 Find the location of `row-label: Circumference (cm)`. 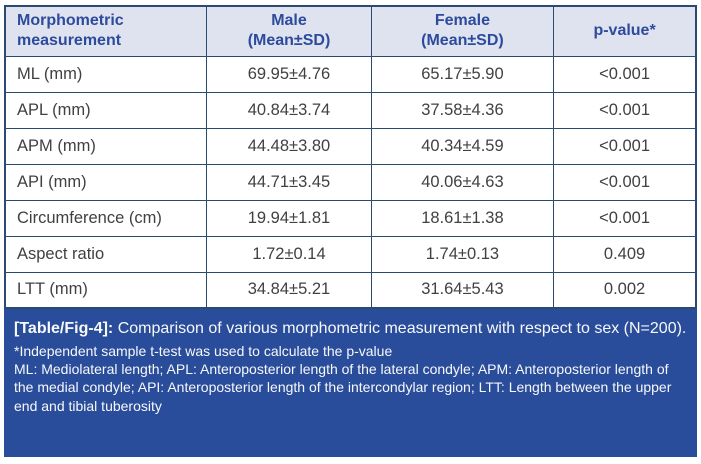

row-label: Circumference (cm) is located at coordinates (106, 218).